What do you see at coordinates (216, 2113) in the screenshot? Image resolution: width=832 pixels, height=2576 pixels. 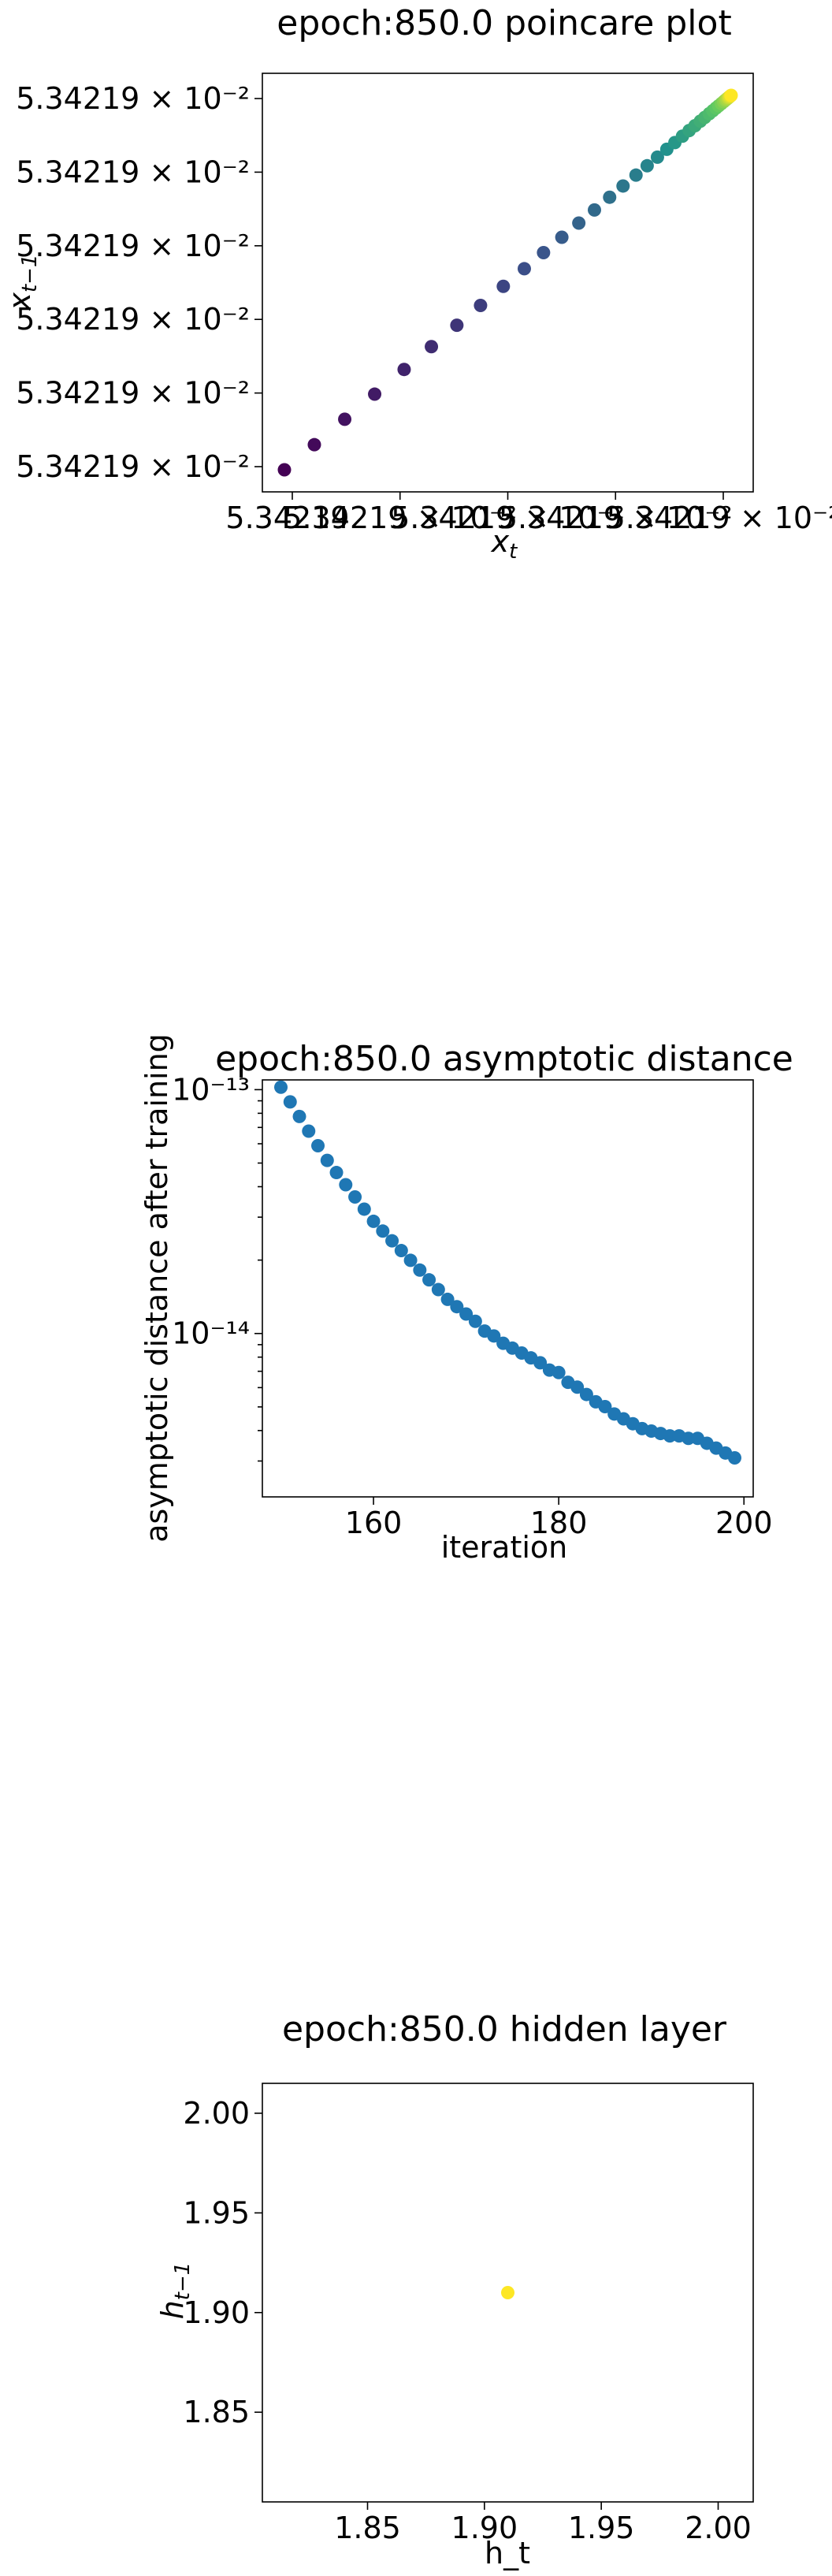 I see `hidden-y-tick-label: 2.00` at bounding box center [216, 2113].